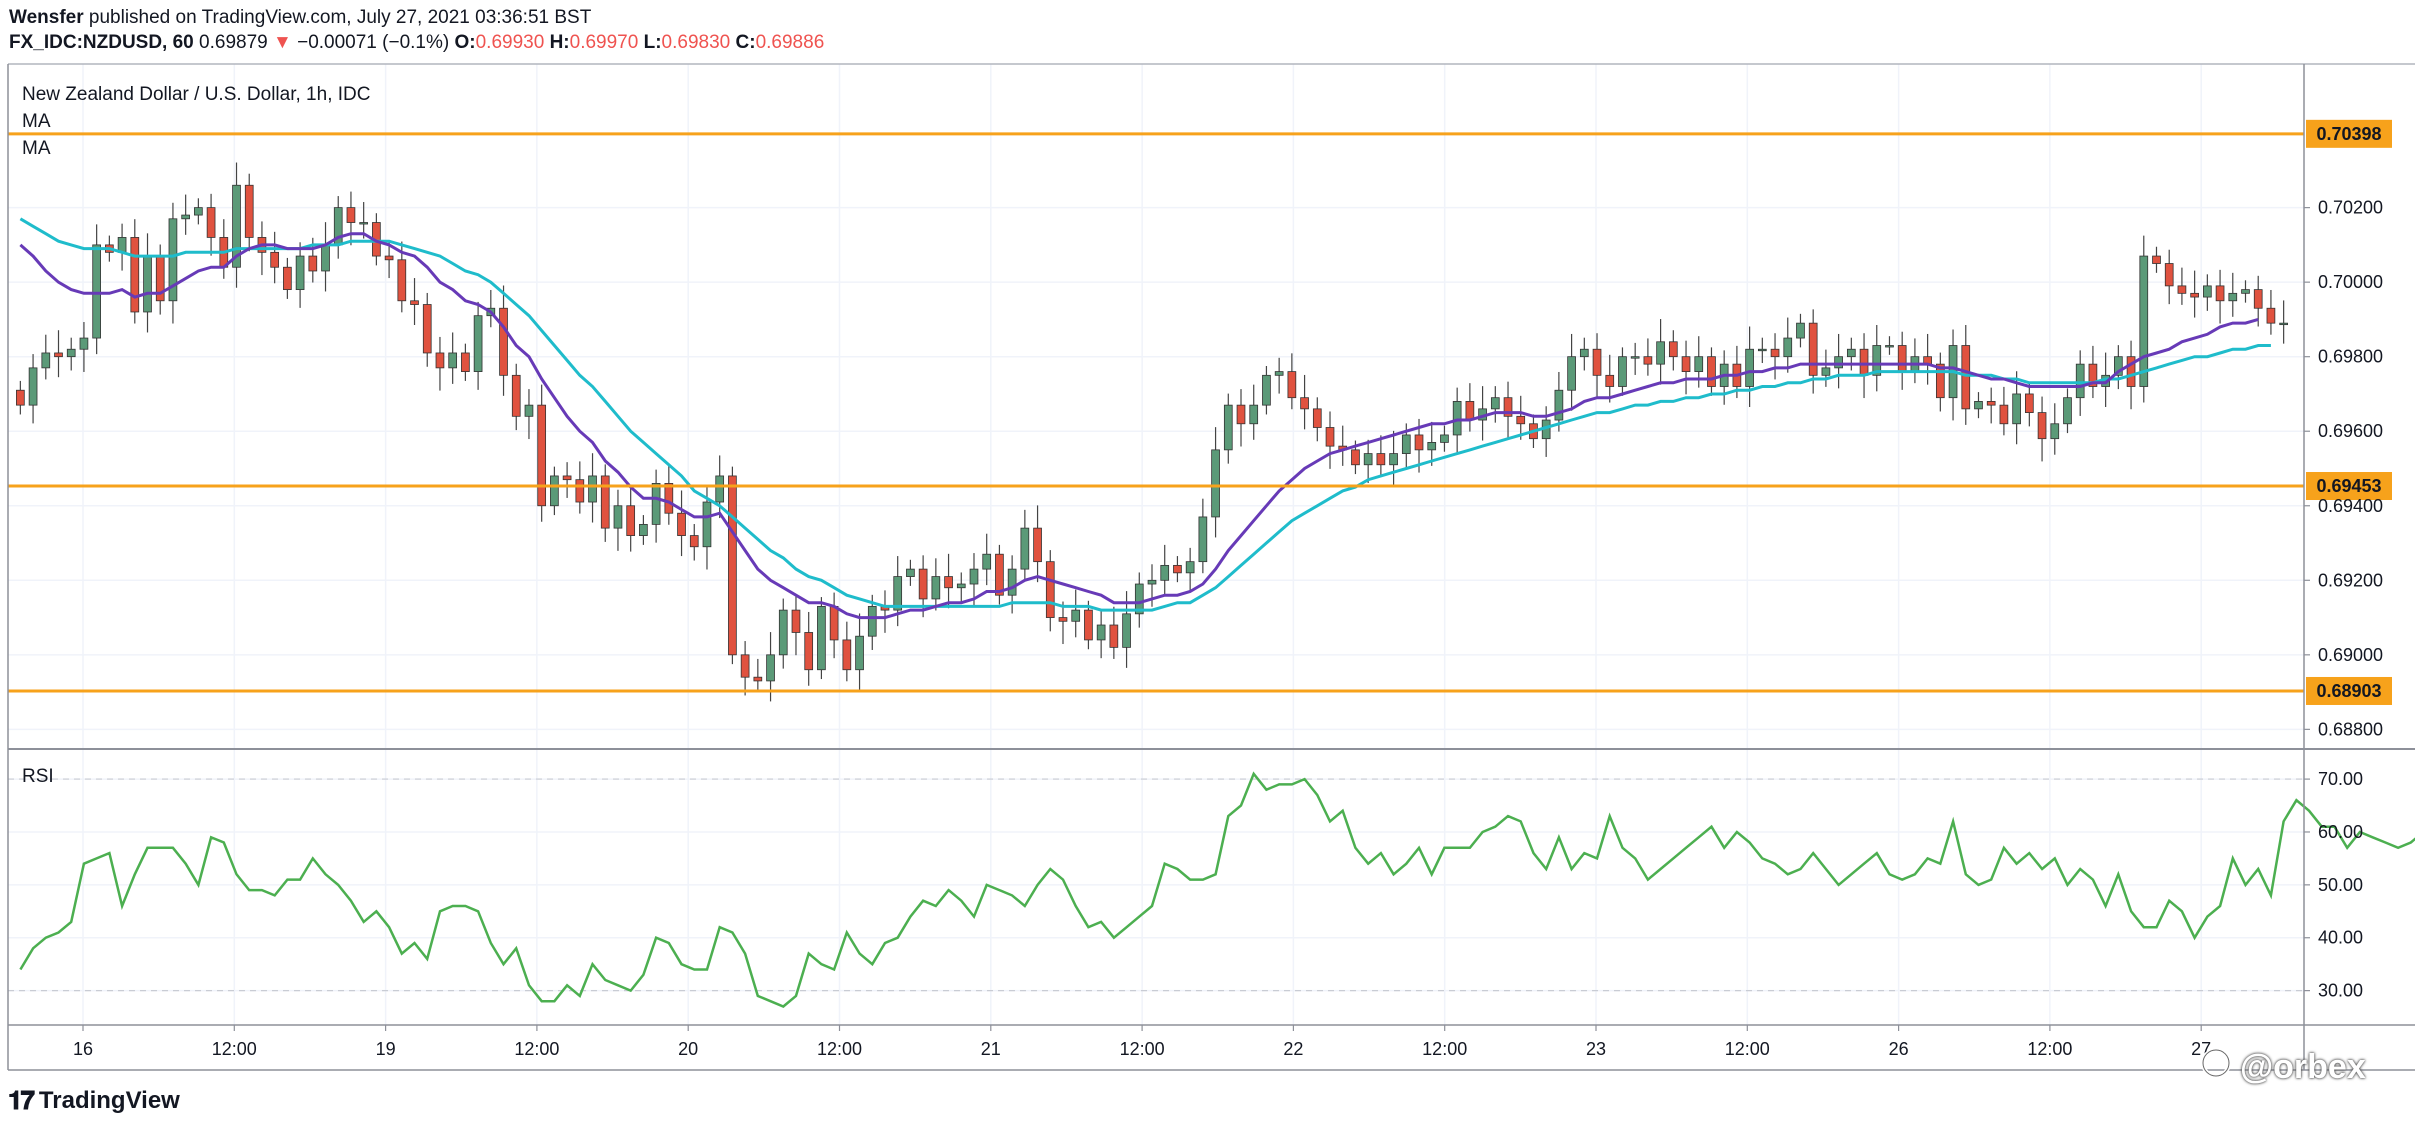 The image size is (2415, 1127). I want to click on rsi-tick-label: 40.00, so click(2340, 938).